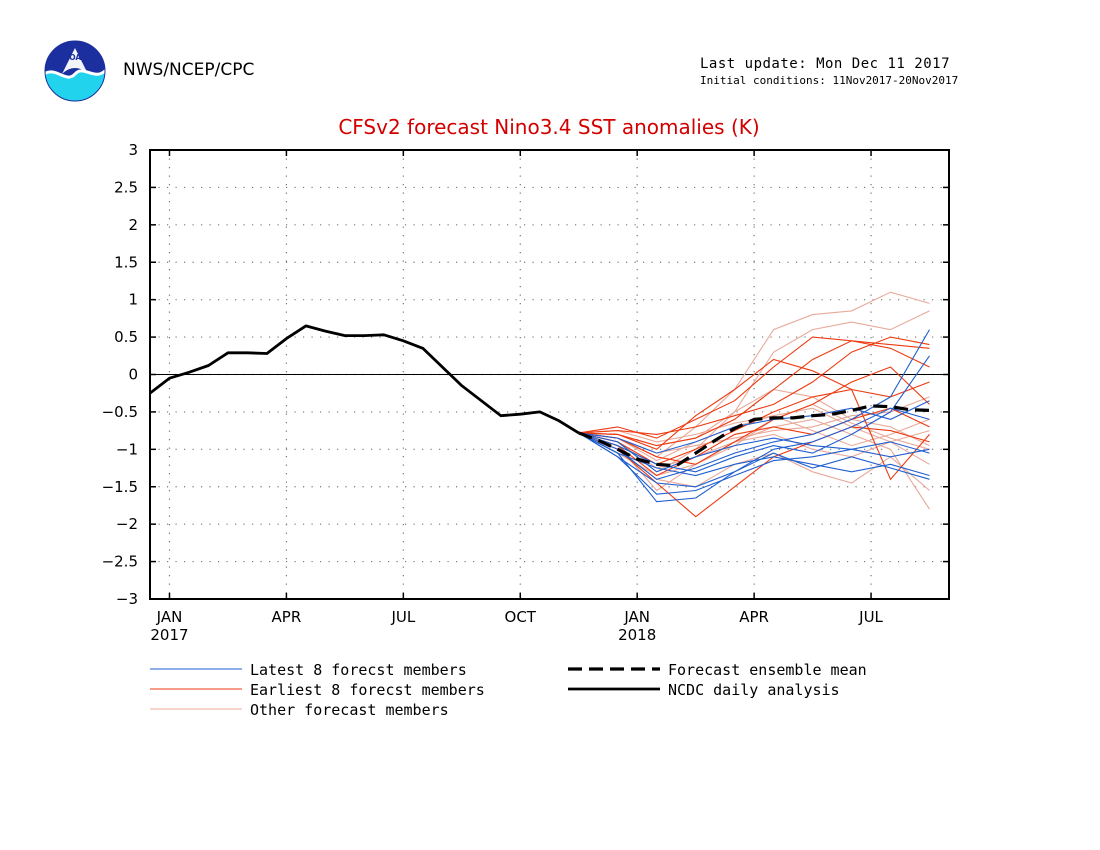 This screenshot has height=850, width=1100. Describe the element at coordinates (133, 225) in the screenshot. I see `y-tick-label: 2` at that location.